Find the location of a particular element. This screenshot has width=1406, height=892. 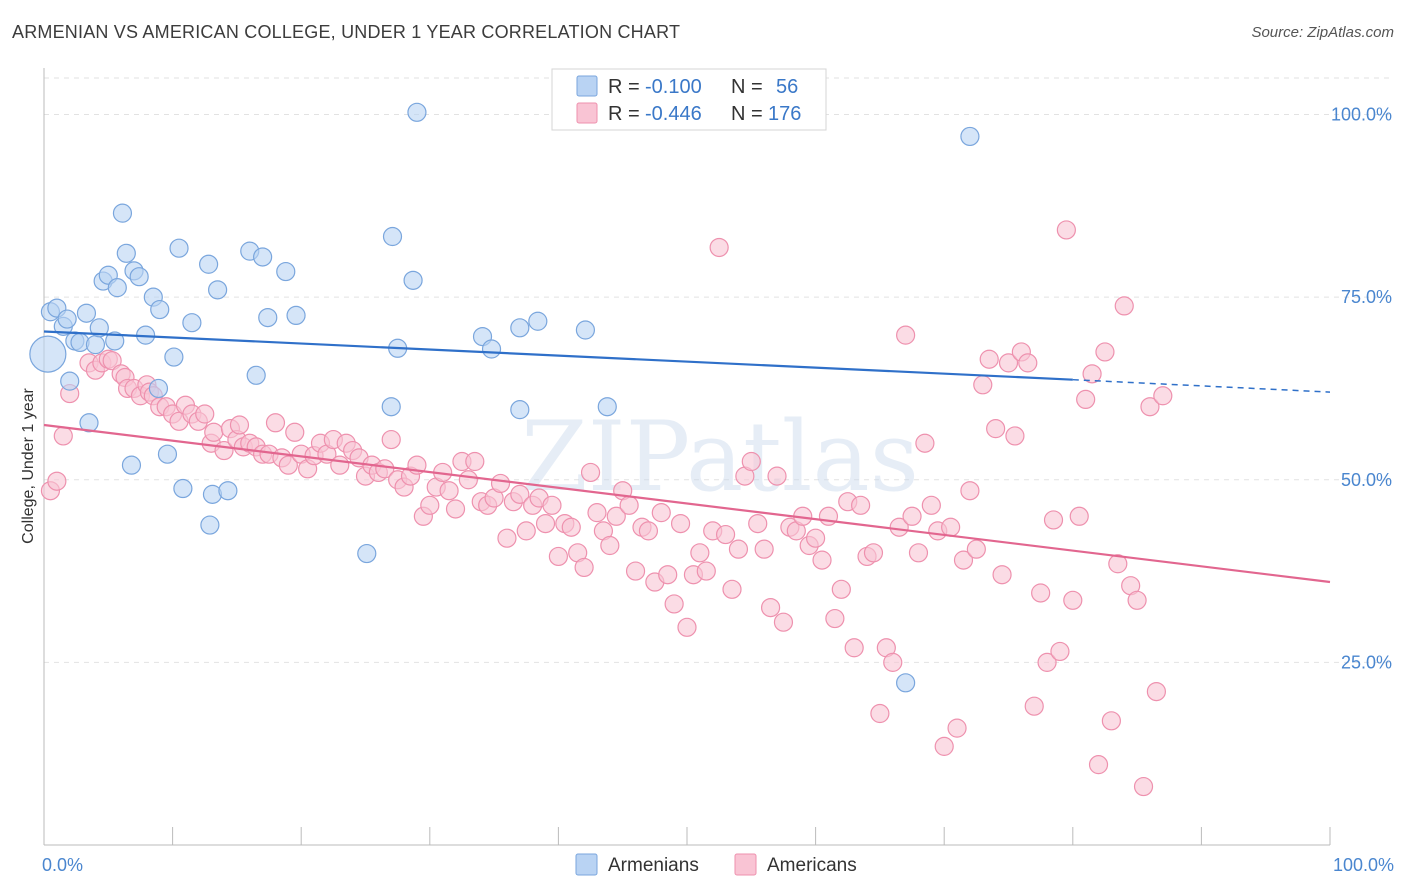

bottom-legend-label-armenians: Armenians is located at coordinates (653, 865).